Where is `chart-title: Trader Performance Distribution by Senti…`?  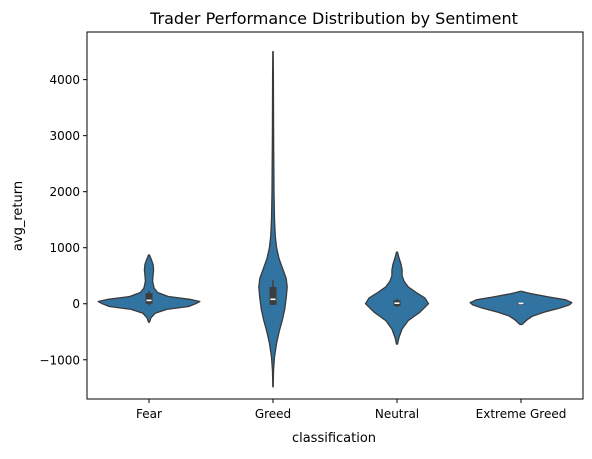 chart-title: Trader Performance Distribution by Senti… is located at coordinates (333, 18).